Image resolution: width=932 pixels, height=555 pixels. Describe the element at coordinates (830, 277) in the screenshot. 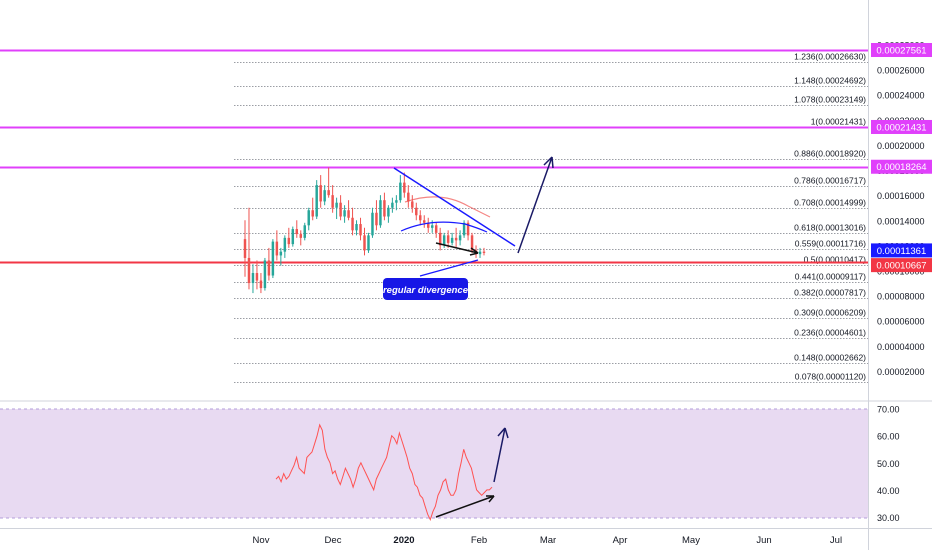

I see `fib-level-label: 0.441(0.00009117)` at that location.